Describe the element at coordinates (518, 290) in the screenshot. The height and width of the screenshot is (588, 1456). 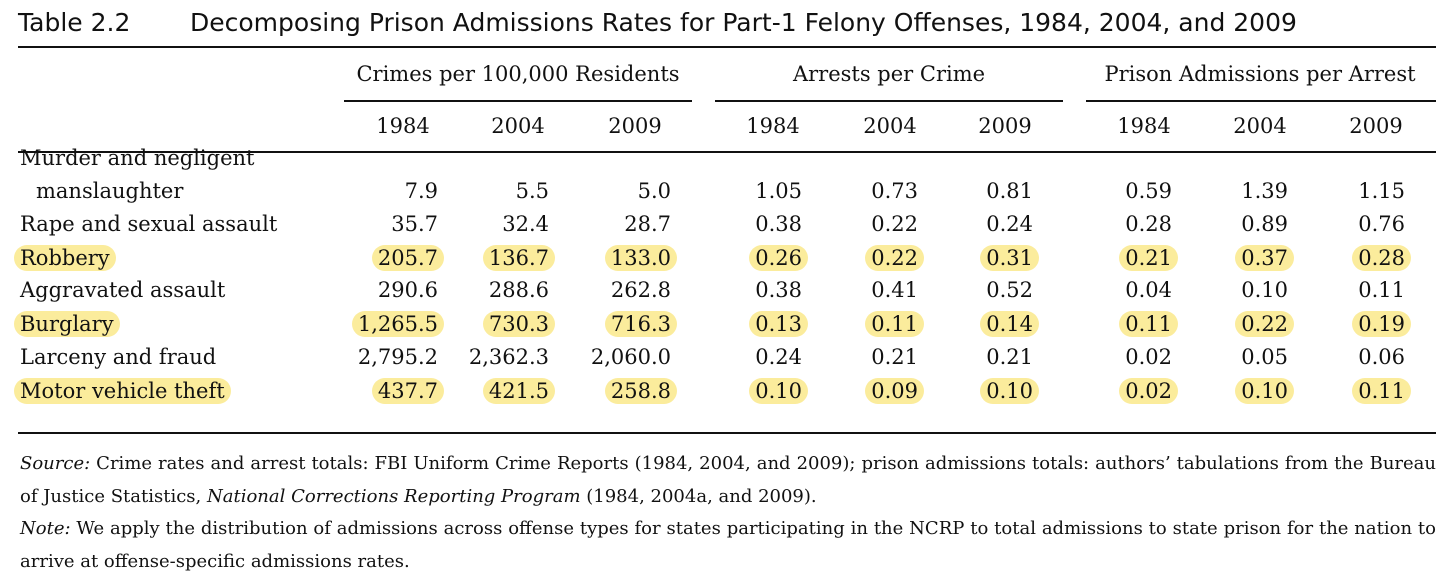
I see `table-cell: 288.6` at that location.